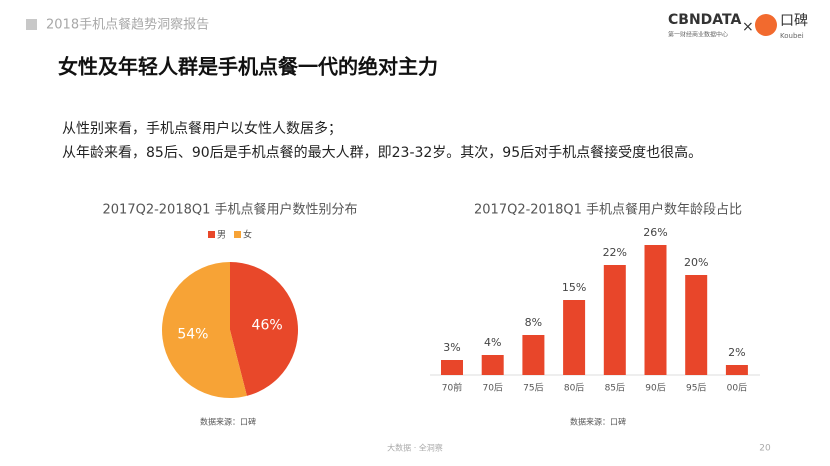 The image size is (830, 466). I want to click on x-tick-label: 00后, so click(737, 388).